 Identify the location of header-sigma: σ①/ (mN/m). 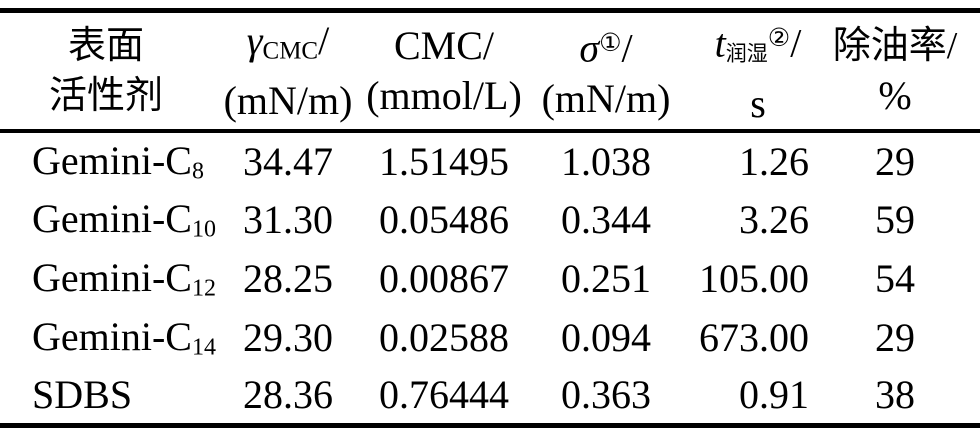
(606, 71).